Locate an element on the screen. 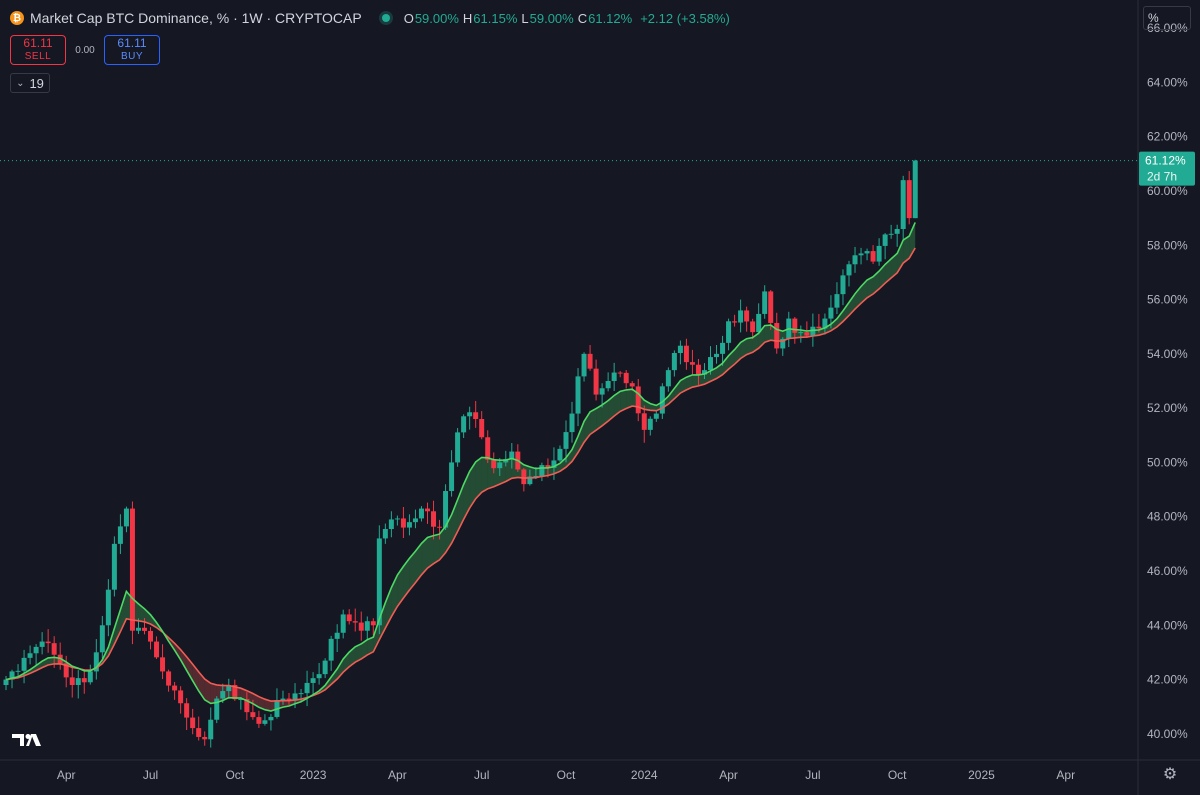 The height and width of the screenshot is (795, 1200). buy-button: 61.11 BUY is located at coordinates (132, 50).